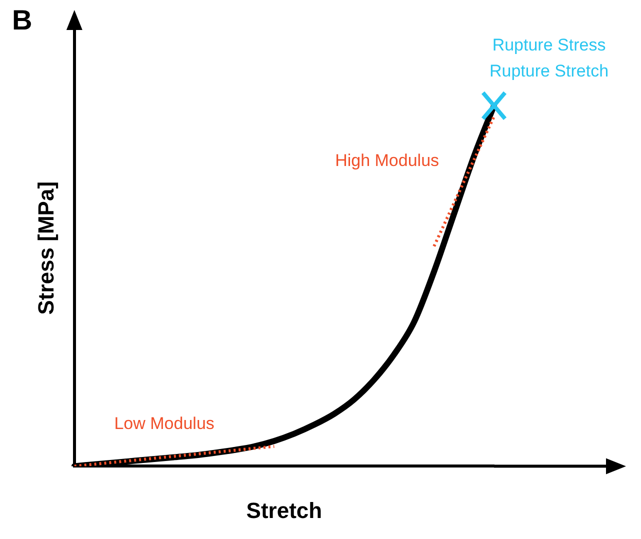 This screenshot has width=641, height=539. I want to click on x-axis-title: Stretch, so click(284, 510).